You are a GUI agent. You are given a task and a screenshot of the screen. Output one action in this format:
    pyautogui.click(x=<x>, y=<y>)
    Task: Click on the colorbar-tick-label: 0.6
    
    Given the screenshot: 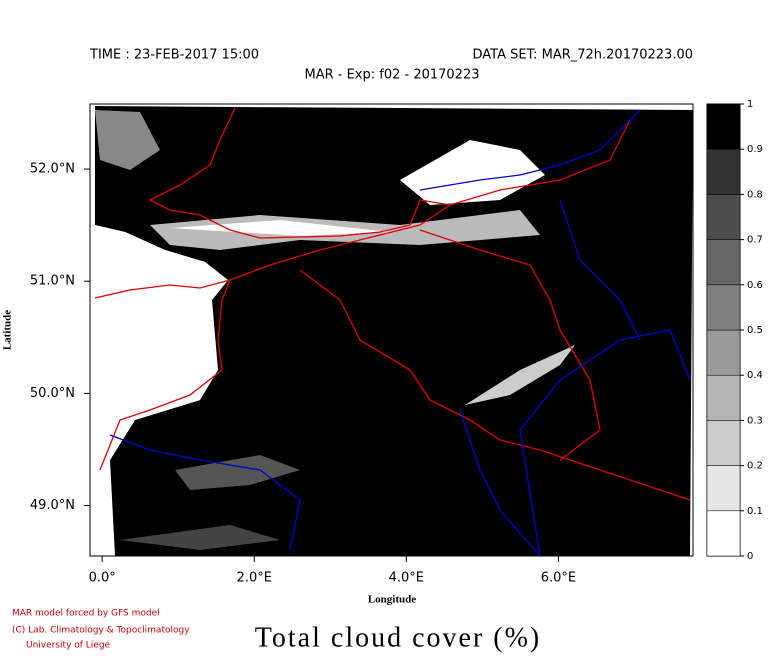 What is the action you would take?
    pyautogui.click(x=755, y=285)
    